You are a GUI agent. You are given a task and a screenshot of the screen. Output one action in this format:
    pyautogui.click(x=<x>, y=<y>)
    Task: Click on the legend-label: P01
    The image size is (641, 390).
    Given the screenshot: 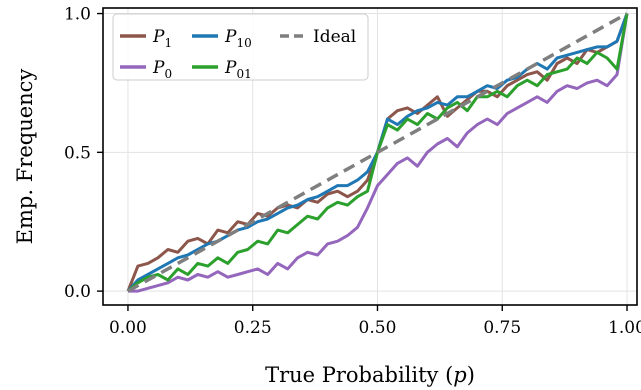 What is the action you would take?
    pyautogui.click(x=238, y=69)
    